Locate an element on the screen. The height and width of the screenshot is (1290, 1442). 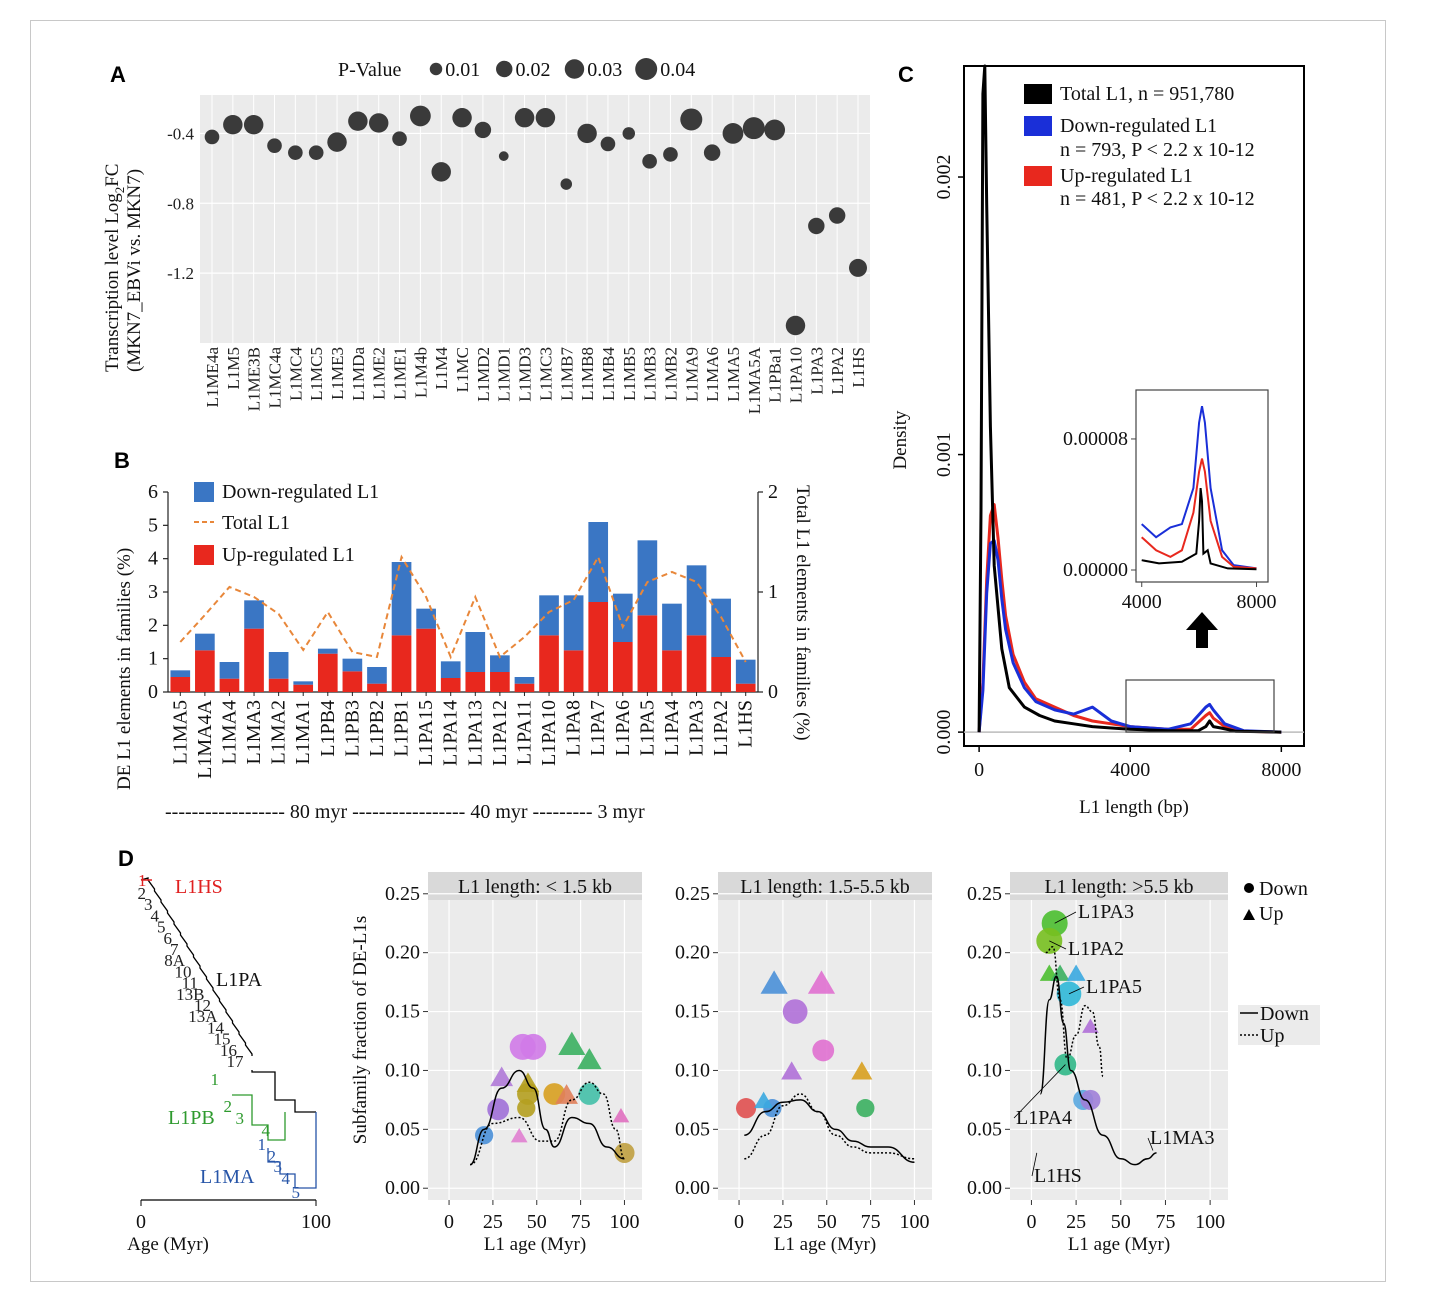
tree-node-number: 10 is located at coordinates (183, 971).